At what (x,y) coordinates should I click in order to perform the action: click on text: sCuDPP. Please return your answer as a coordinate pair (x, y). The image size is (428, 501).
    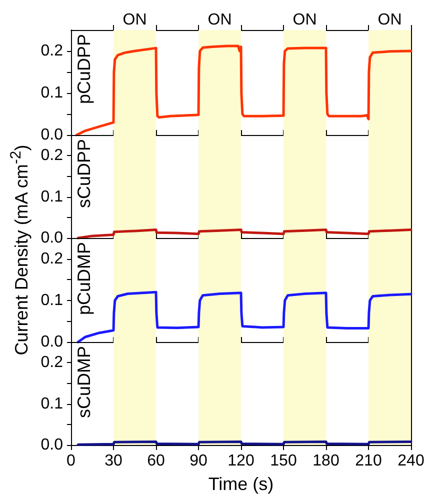
    Looking at the image, I should click on (84, 173).